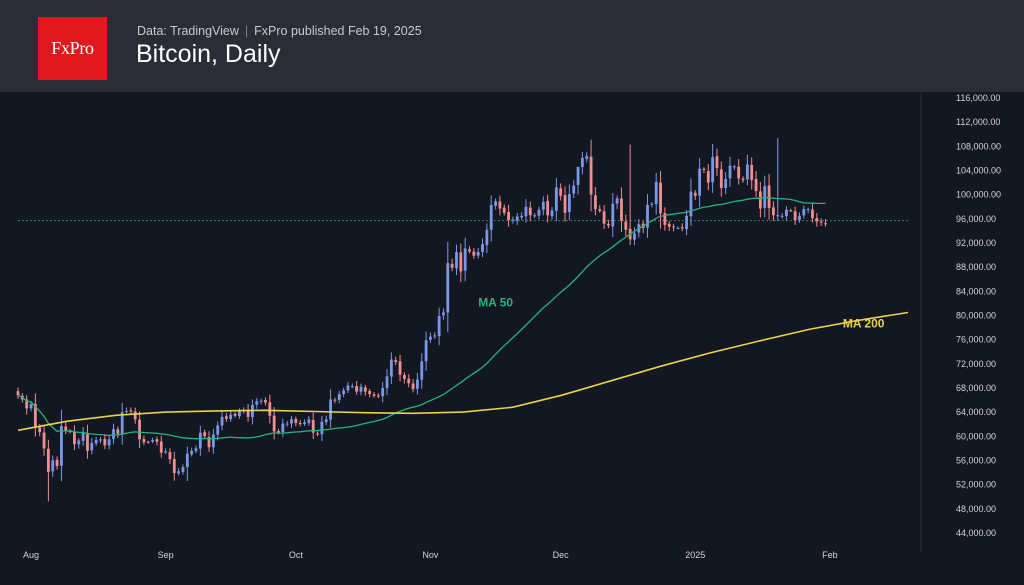 The height and width of the screenshot is (585, 1024). I want to click on y-tick-label: 84,000.00, so click(976, 291).